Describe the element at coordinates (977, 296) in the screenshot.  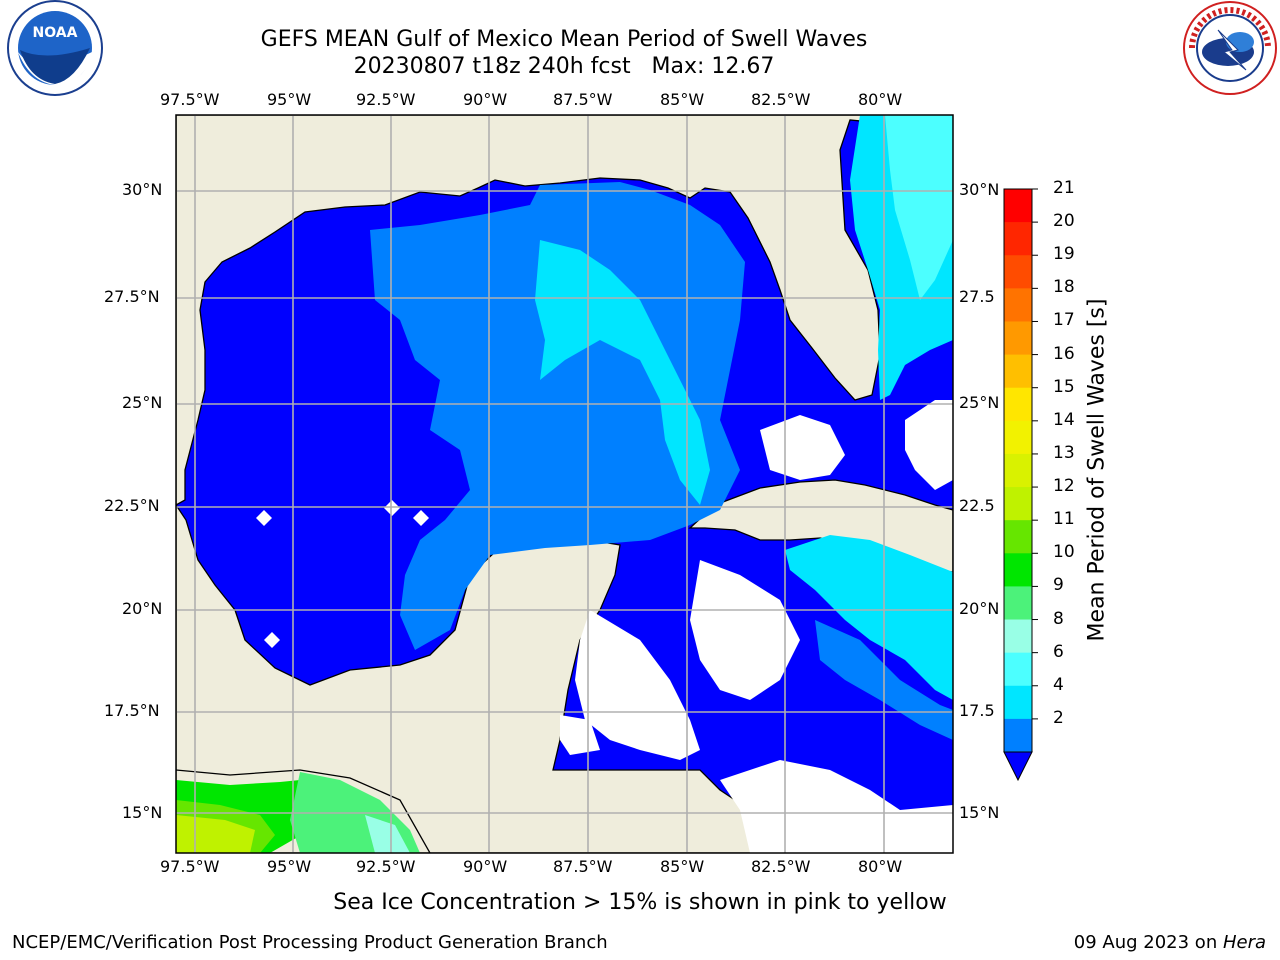
I see `lat-label-right: 27.5` at that location.